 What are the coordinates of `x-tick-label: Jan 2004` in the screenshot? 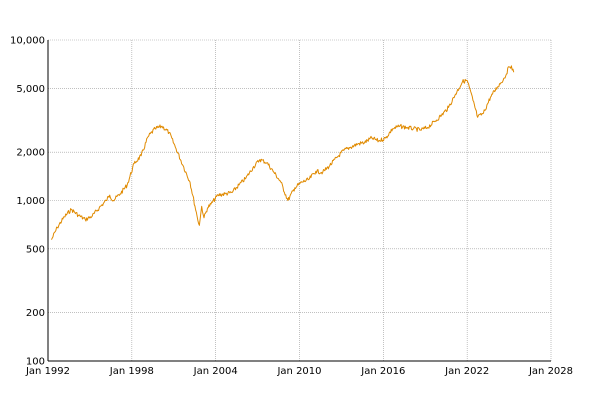 It's located at (215, 371).